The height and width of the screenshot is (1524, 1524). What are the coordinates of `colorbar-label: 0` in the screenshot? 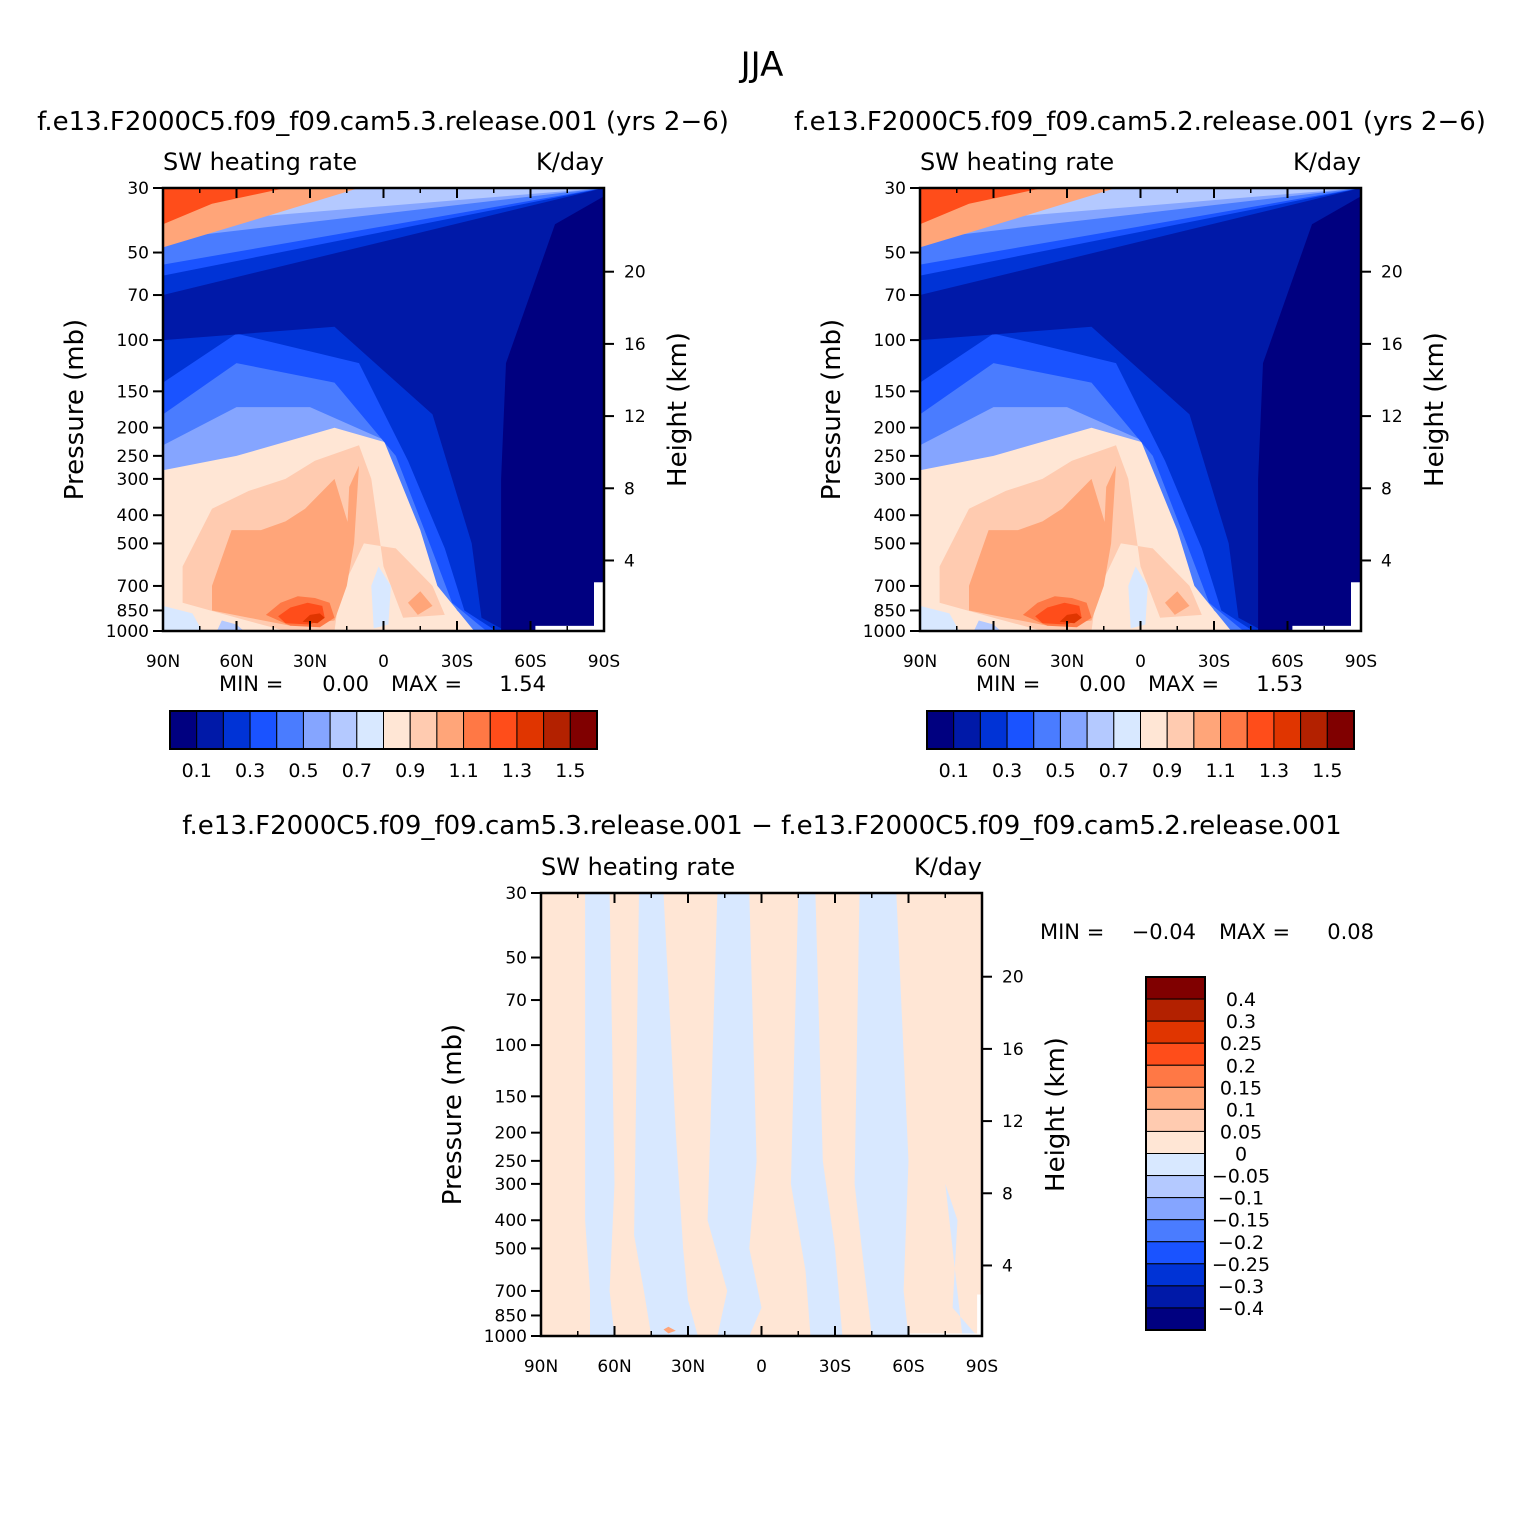 It's located at (1241, 1155).